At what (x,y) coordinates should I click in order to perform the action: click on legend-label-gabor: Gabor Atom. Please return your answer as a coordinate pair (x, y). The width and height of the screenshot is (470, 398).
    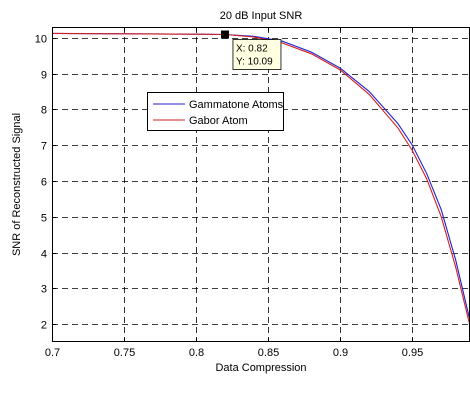
    Looking at the image, I should click on (218, 121).